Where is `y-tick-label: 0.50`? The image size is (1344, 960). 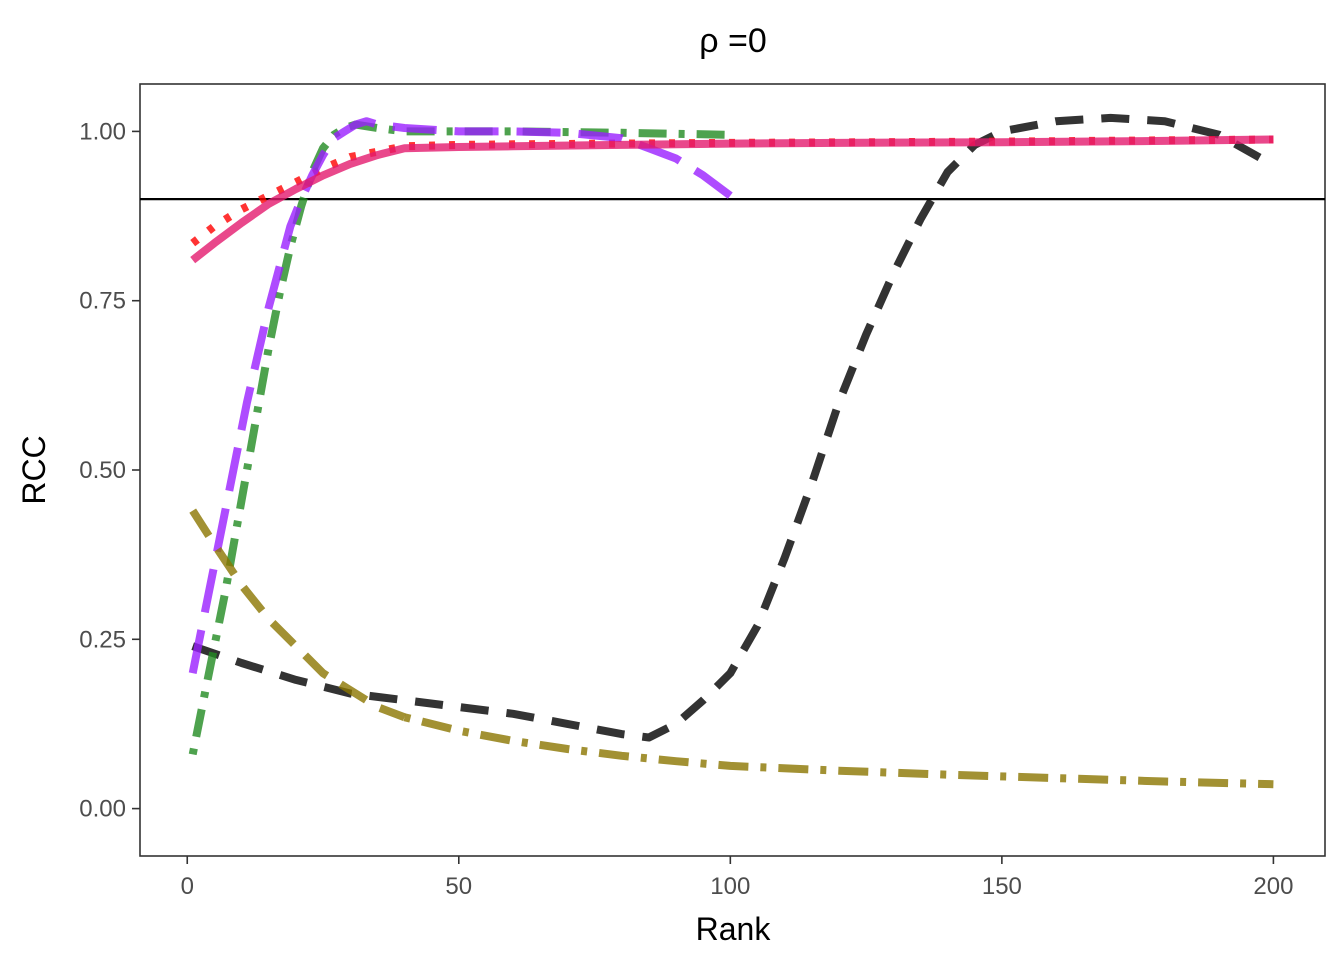 y-tick-label: 0.50 is located at coordinates (102, 470).